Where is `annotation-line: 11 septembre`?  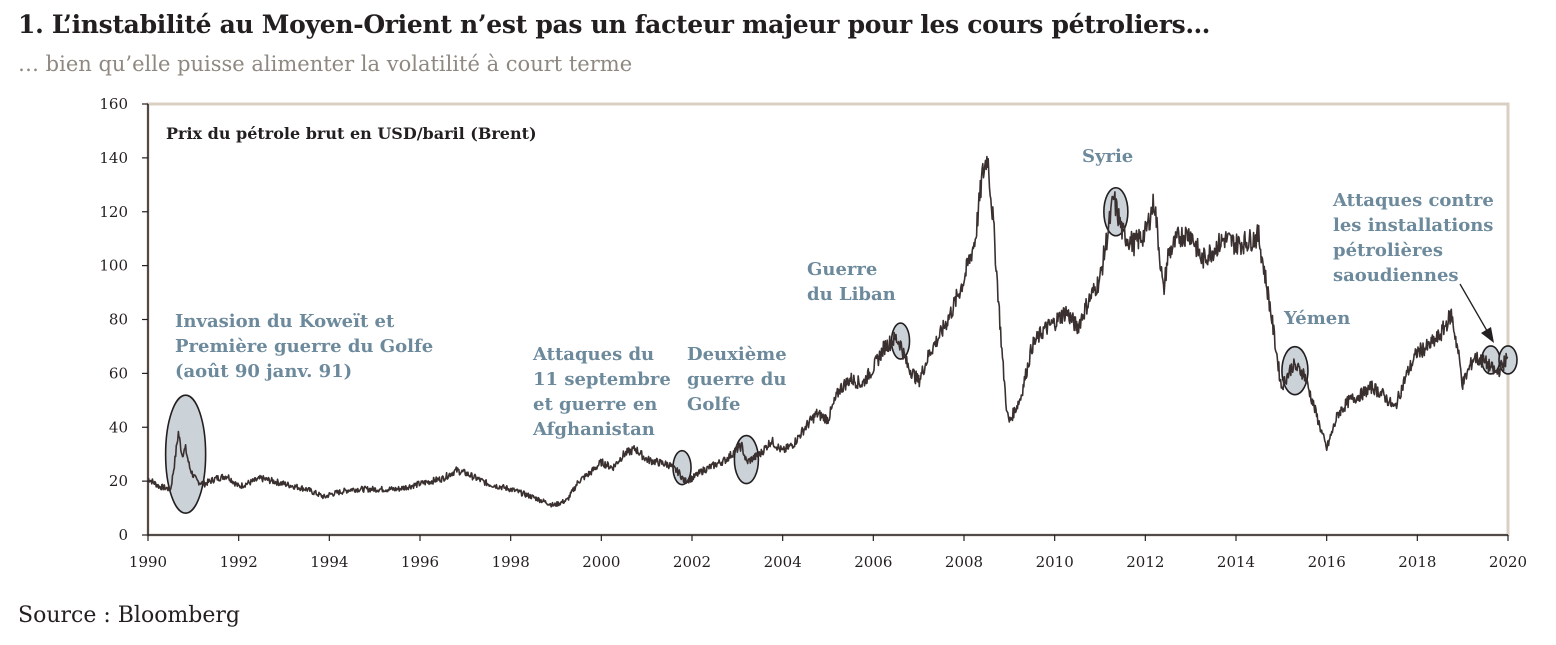
annotation-line: 11 septembre is located at coordinates (602, 379).